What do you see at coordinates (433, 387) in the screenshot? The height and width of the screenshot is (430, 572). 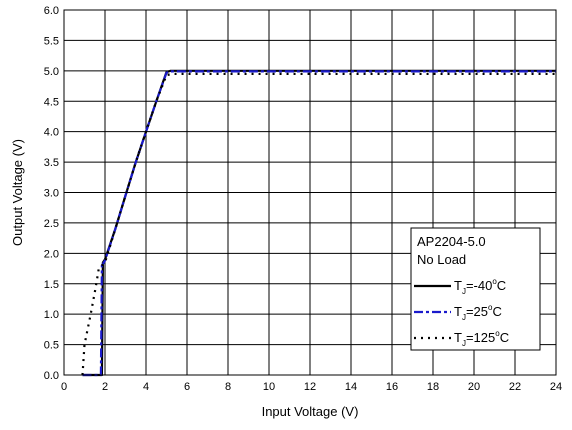 I see `x-tick-label: 18` at bounding box center [433, 387].